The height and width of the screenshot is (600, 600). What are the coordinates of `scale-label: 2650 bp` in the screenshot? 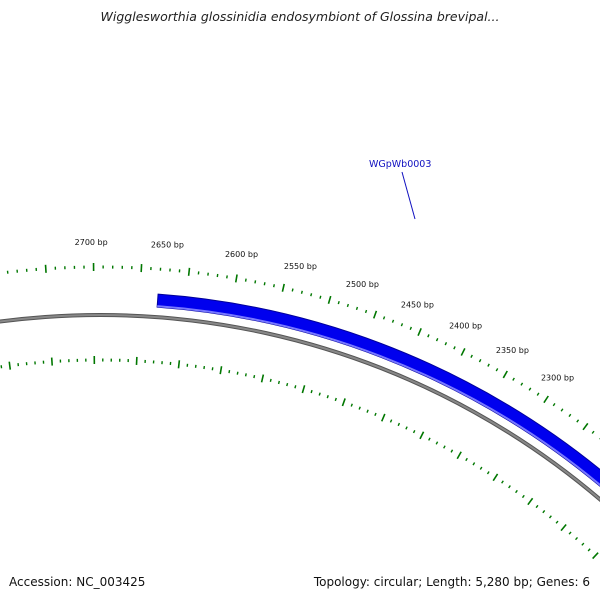 It's located at (167, 245).